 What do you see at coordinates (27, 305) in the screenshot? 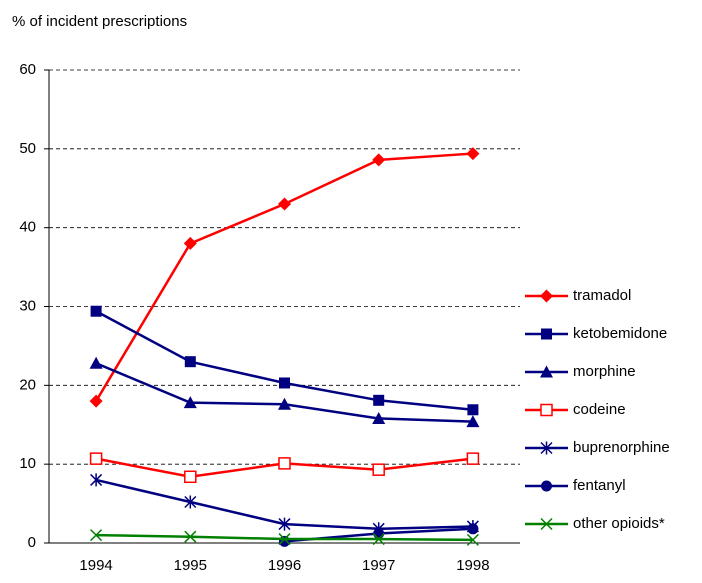
I see `y-tick-label: 30` at bounding box center [27, 305].